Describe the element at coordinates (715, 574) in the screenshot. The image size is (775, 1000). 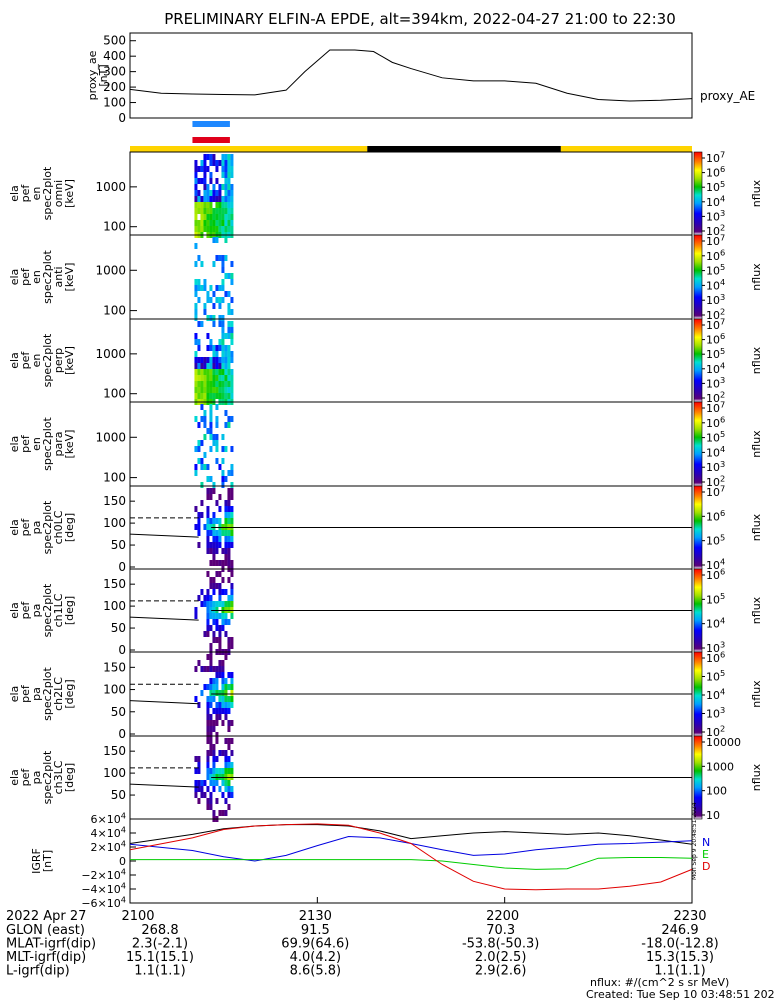
I see `ch1-cbar-tick-label: 10⁶` at that location.